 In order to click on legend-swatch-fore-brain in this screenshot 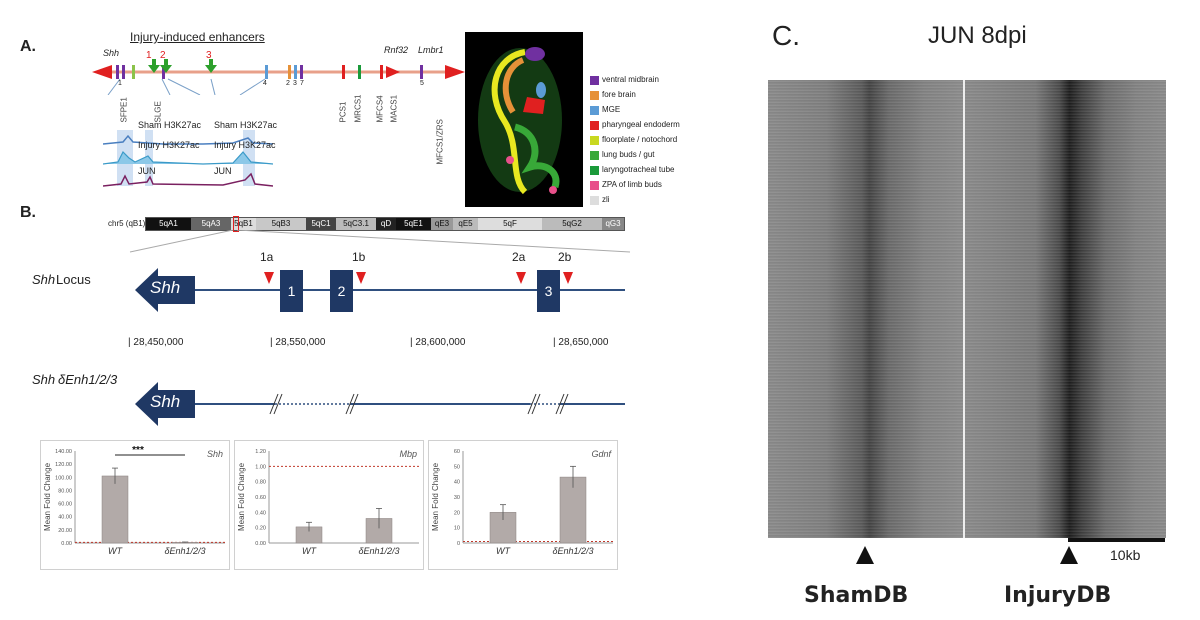, I will do `click(594, 95)`.